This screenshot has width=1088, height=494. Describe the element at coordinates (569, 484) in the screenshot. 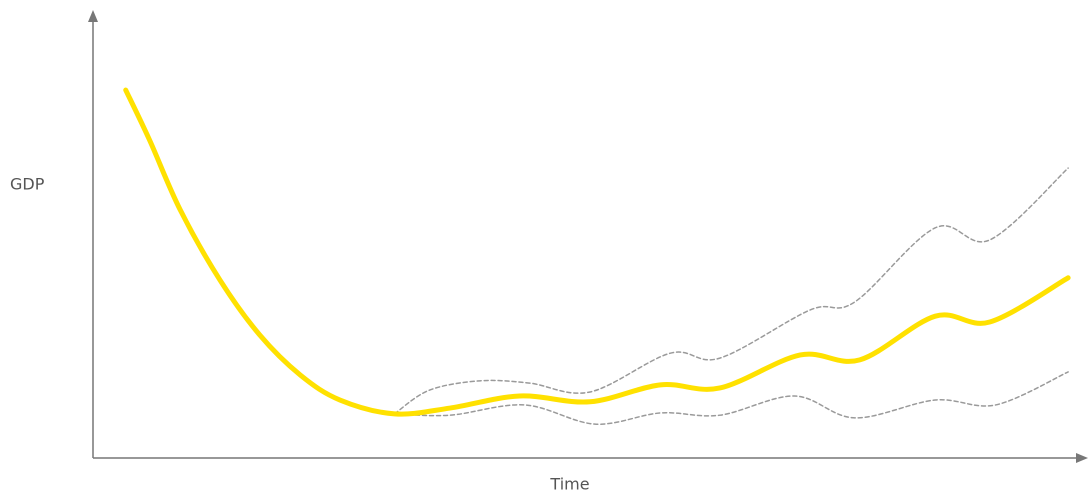

I see `x-axis-label: Time` at that location.